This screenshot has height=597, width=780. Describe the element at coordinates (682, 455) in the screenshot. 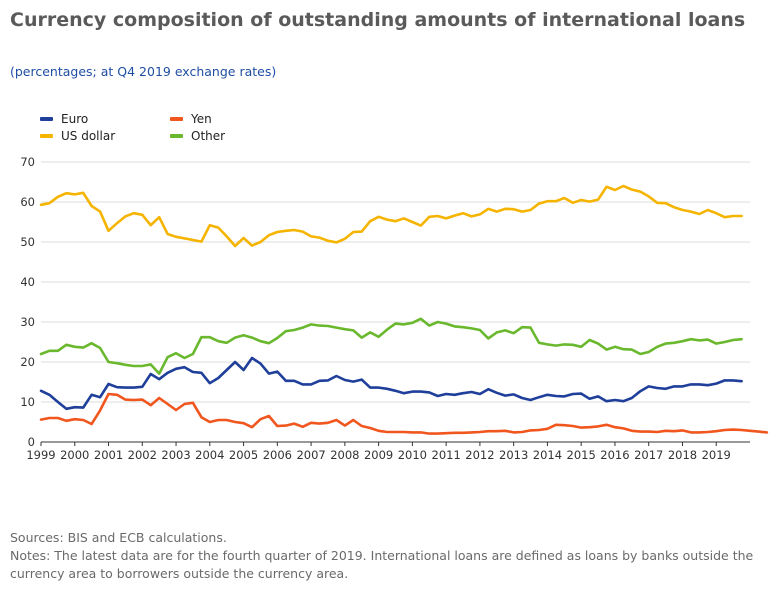

I see `x-tick-label: 2018` at that location.